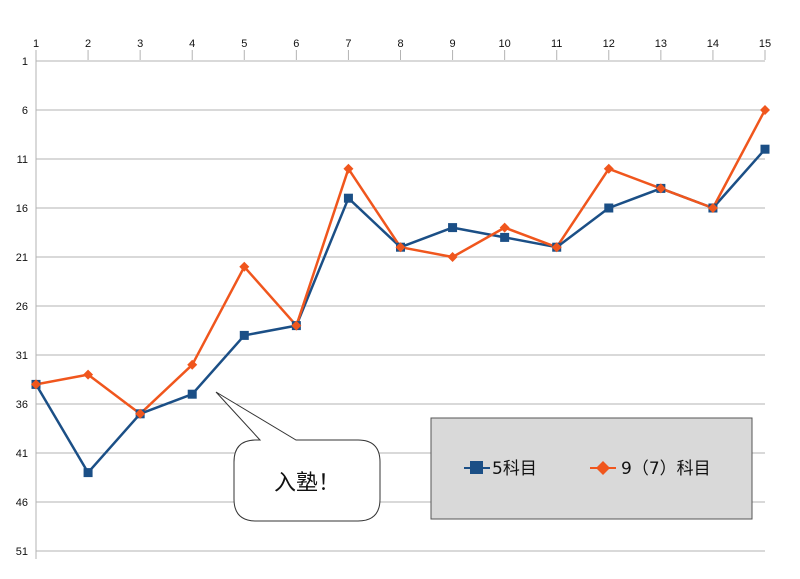 This screenshot has height=579, width=800. I want to click on x-tick-label: 12, so click(609, 44).